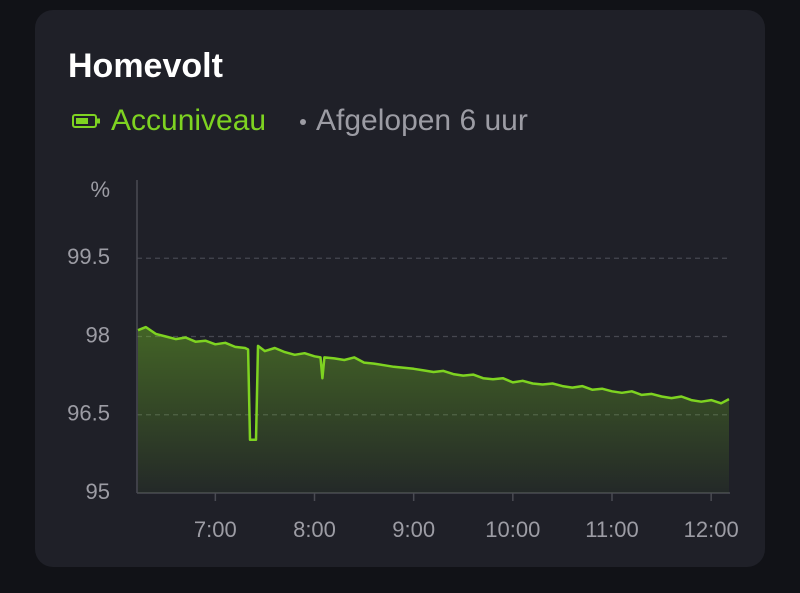 The width and height of the screenshot is (800, 593). I want to click on y-tick-label: 99.5, so click(88, 256).